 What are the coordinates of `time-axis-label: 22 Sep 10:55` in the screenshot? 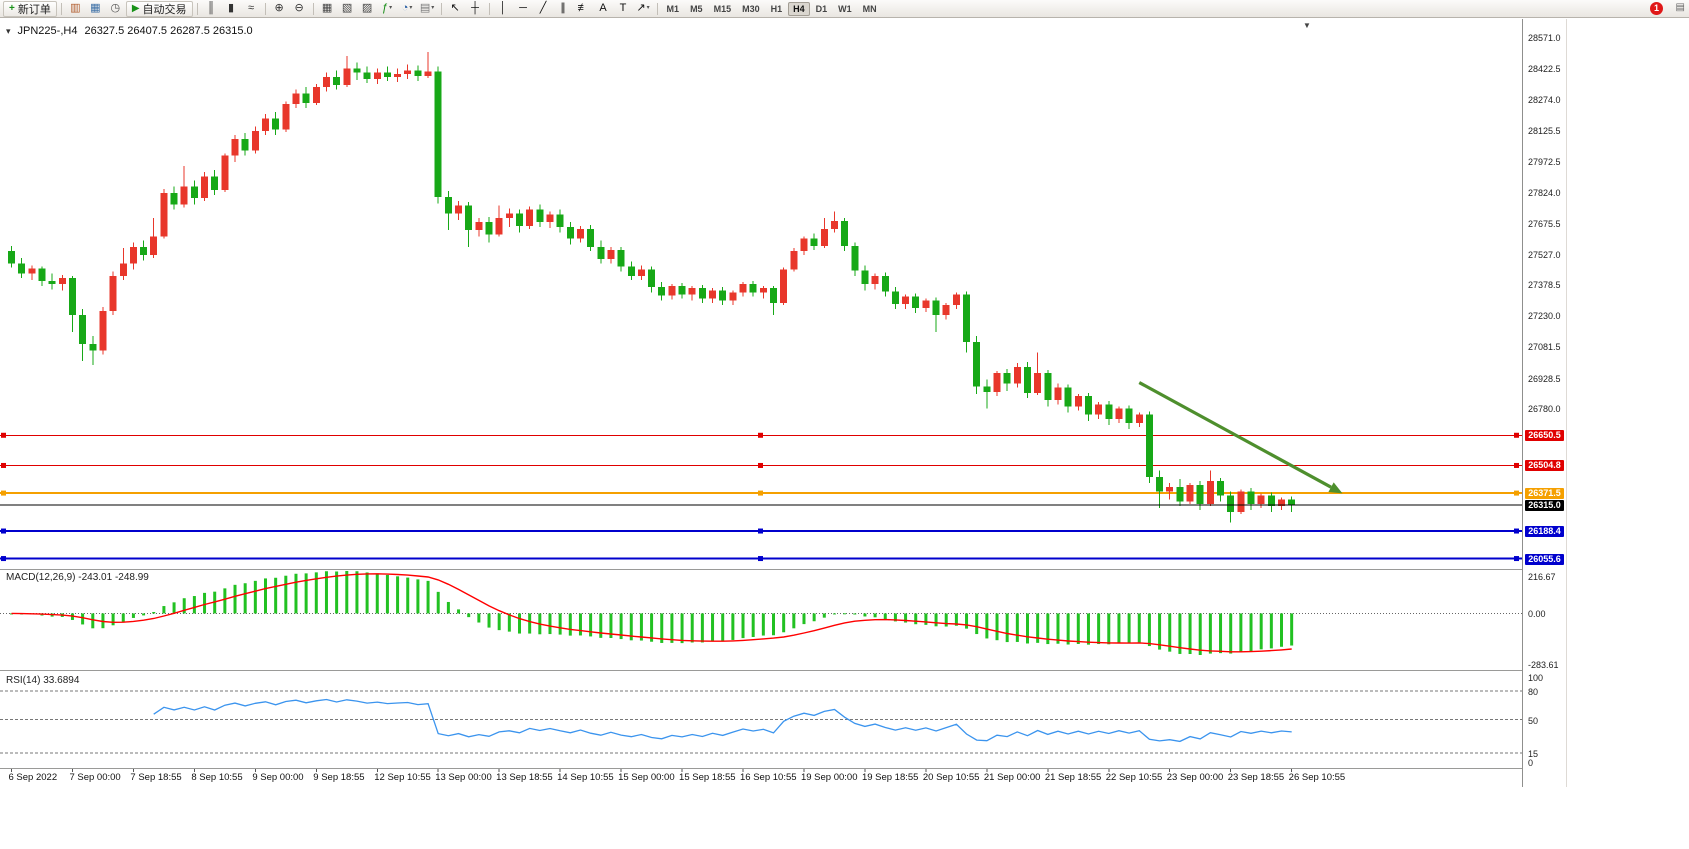 It's located at (1134, 777).